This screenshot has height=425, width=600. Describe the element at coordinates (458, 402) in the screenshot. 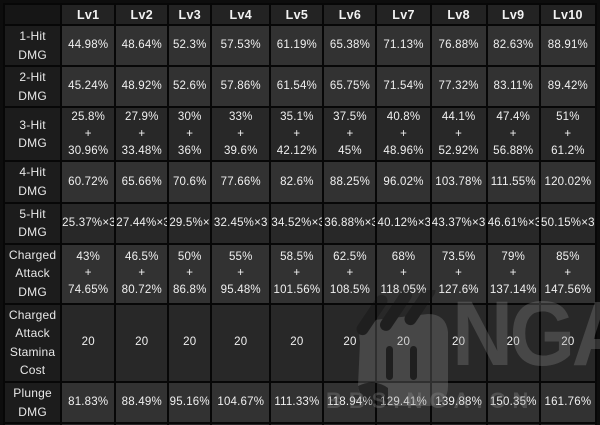

I see `value-cell: 139.88%` at that location.